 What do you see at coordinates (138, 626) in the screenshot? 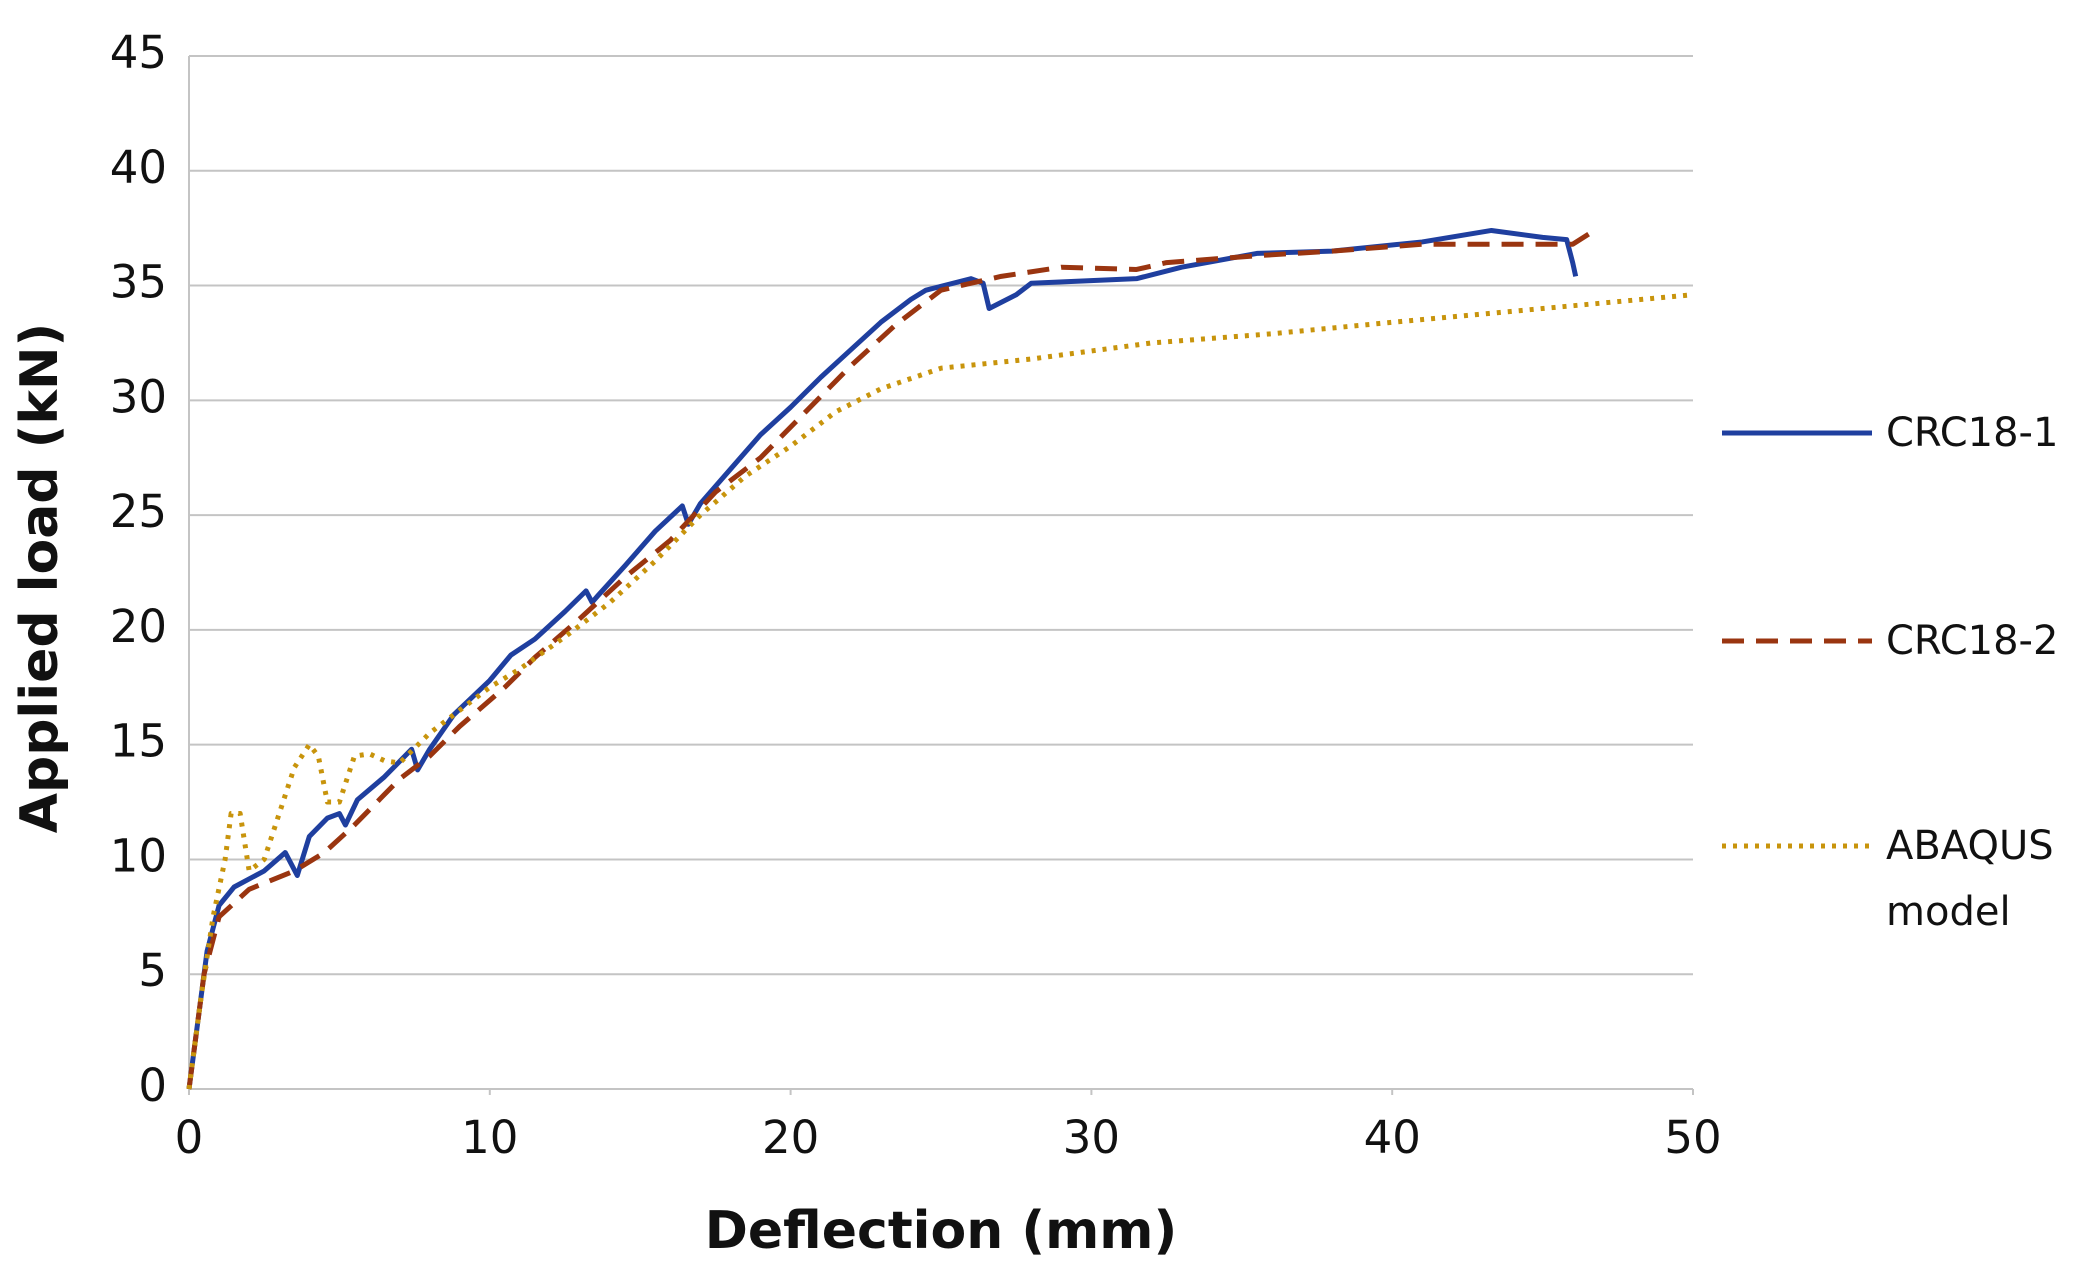
I see `y-tick-label: 20` at bounding box center [138, 626].